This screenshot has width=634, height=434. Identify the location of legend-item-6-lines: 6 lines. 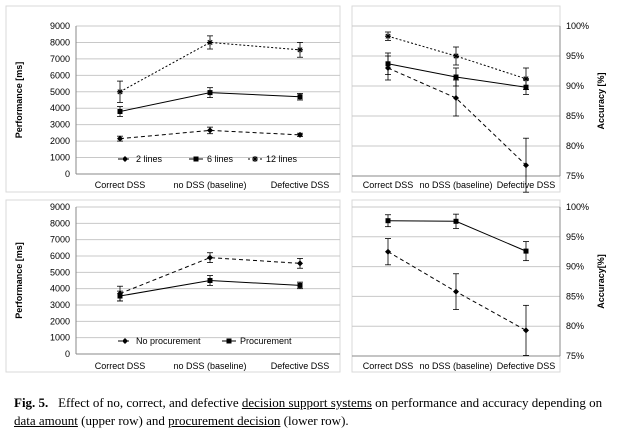
(220, 159).